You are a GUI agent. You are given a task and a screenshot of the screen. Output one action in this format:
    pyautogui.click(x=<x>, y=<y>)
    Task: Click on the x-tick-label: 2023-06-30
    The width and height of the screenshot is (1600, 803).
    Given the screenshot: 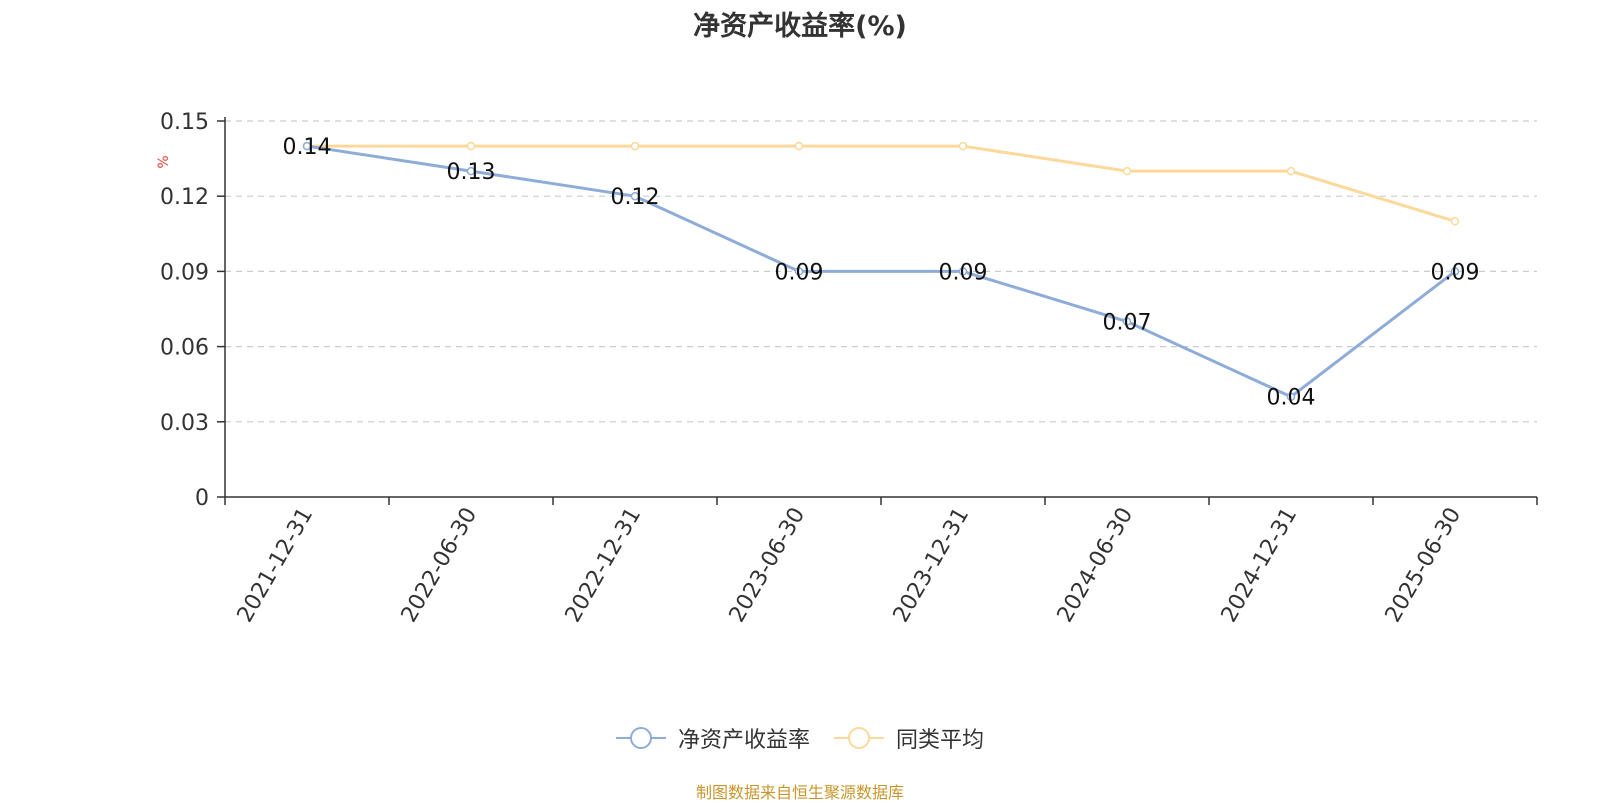 What is the action you would take?
    pyautogui.click(x=768, y=565)
    